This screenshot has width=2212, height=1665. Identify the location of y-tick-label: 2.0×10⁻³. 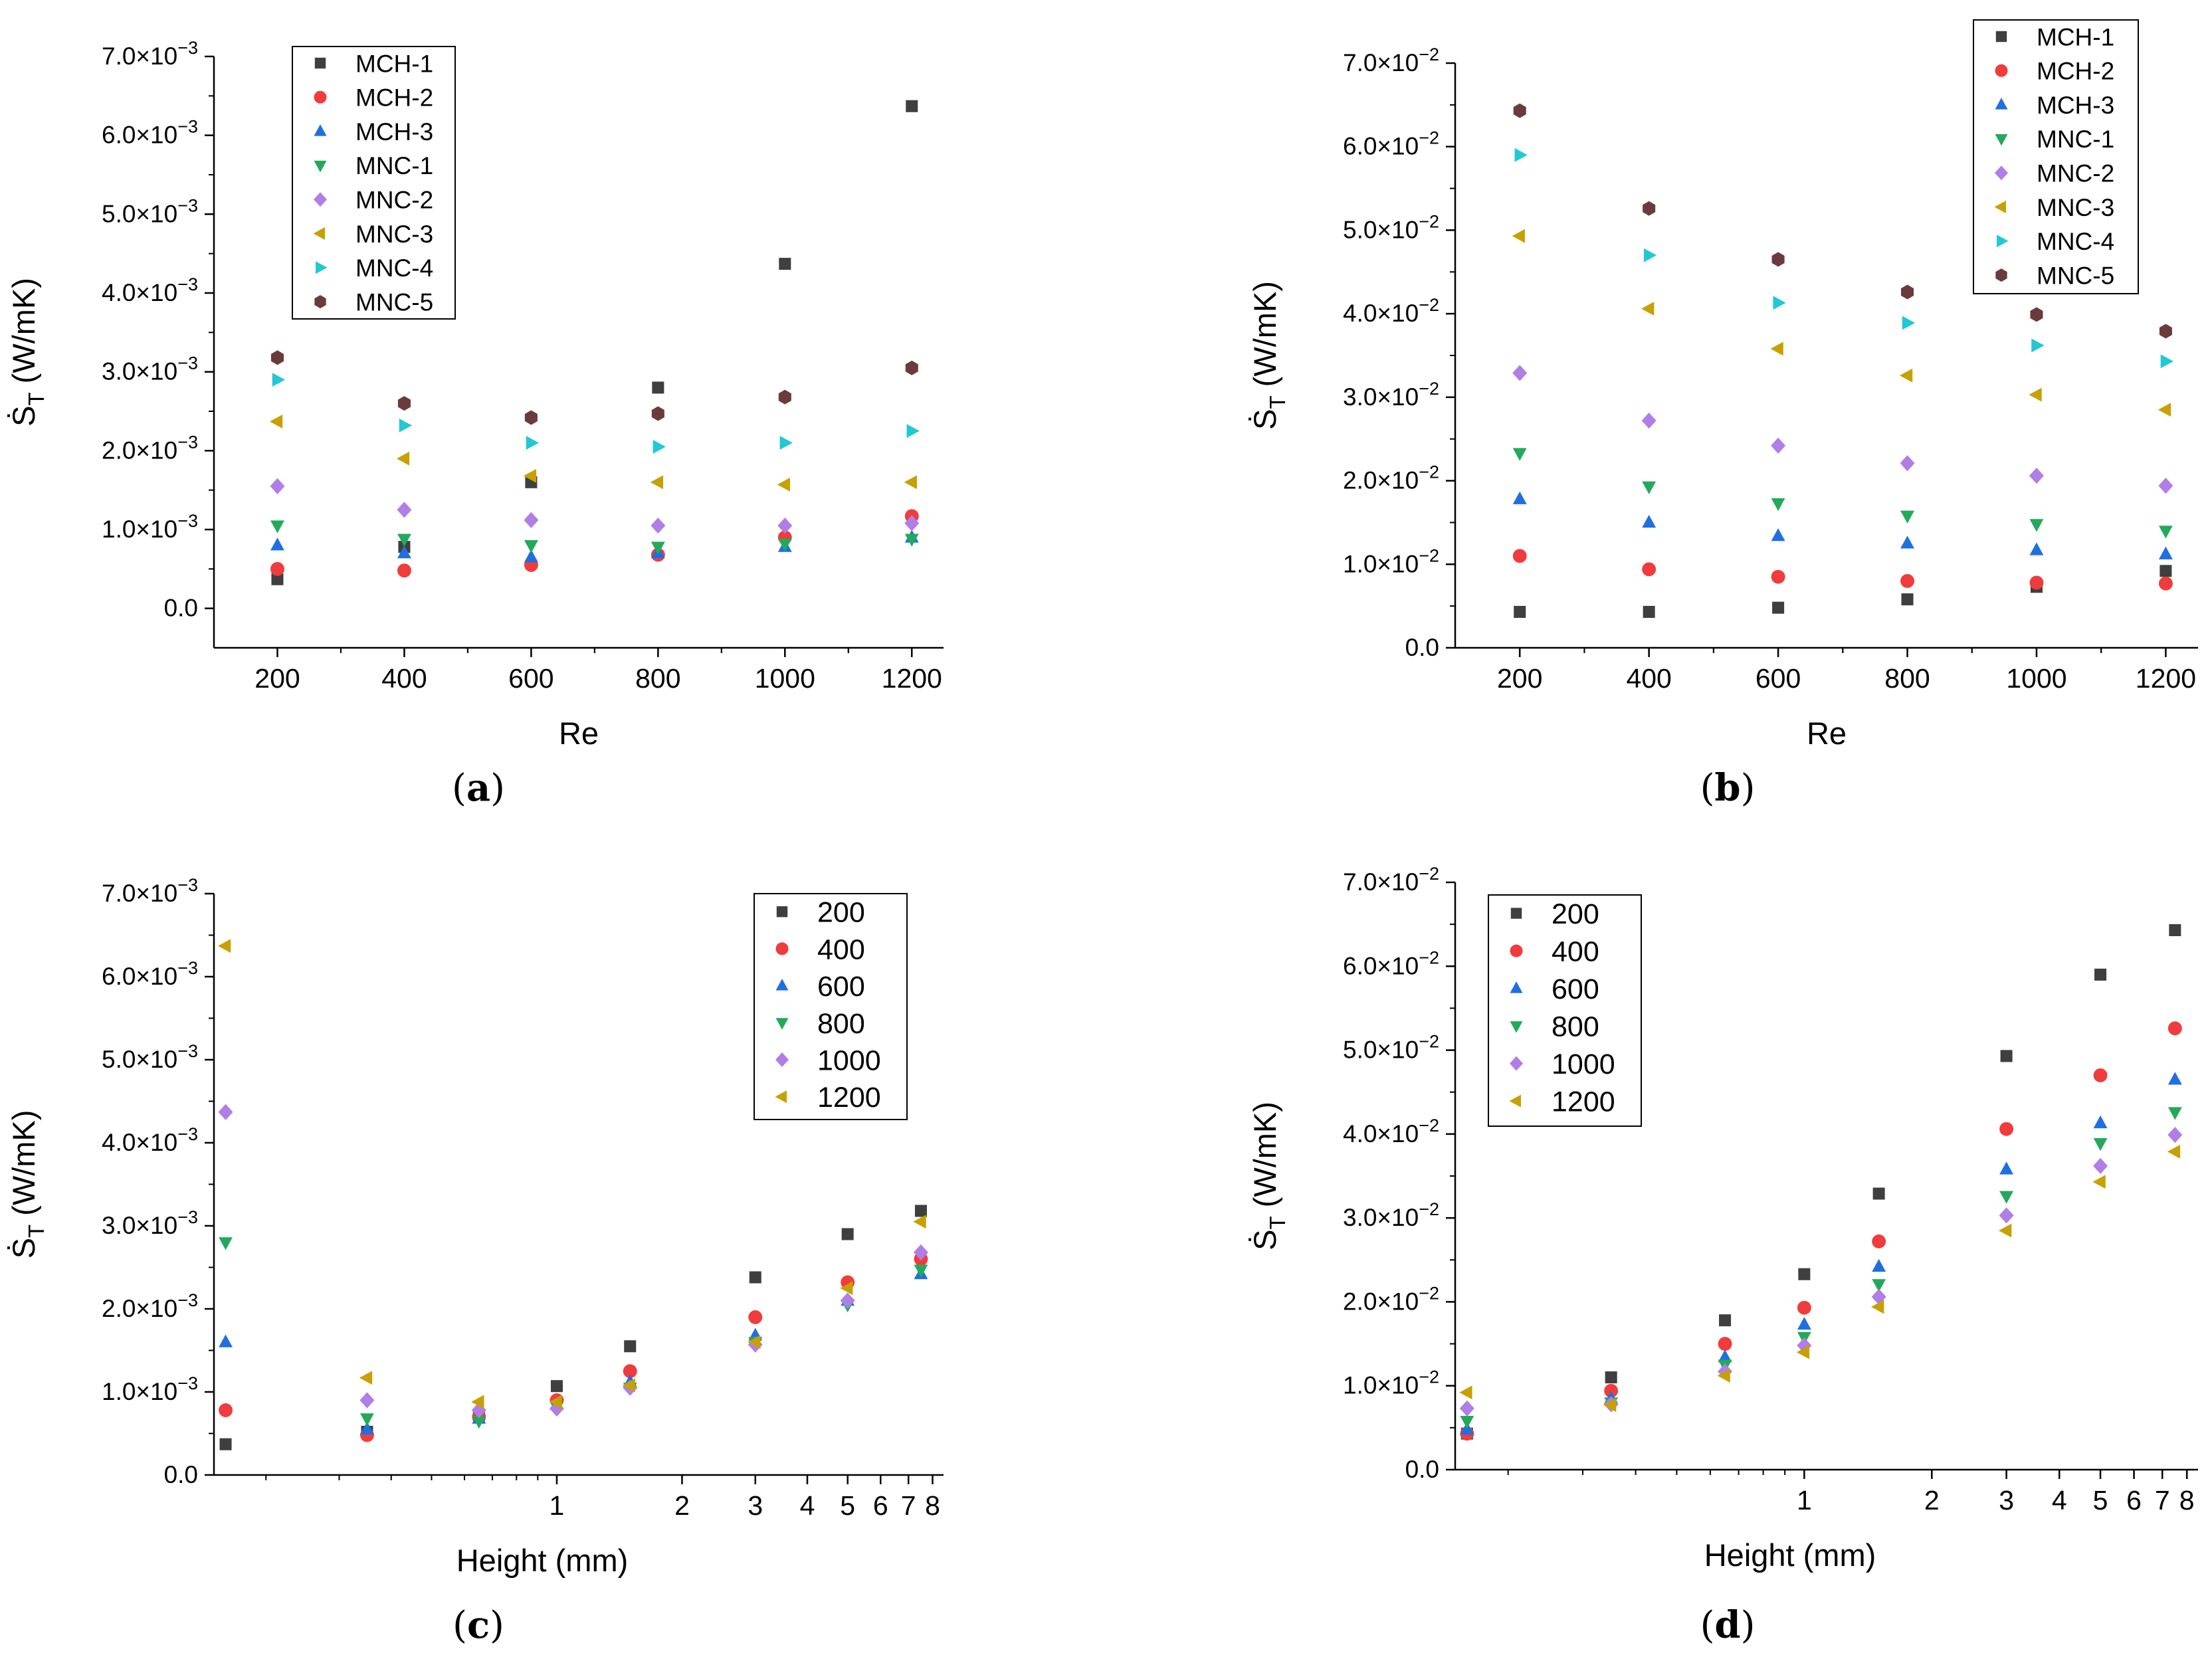
(150, 1306).